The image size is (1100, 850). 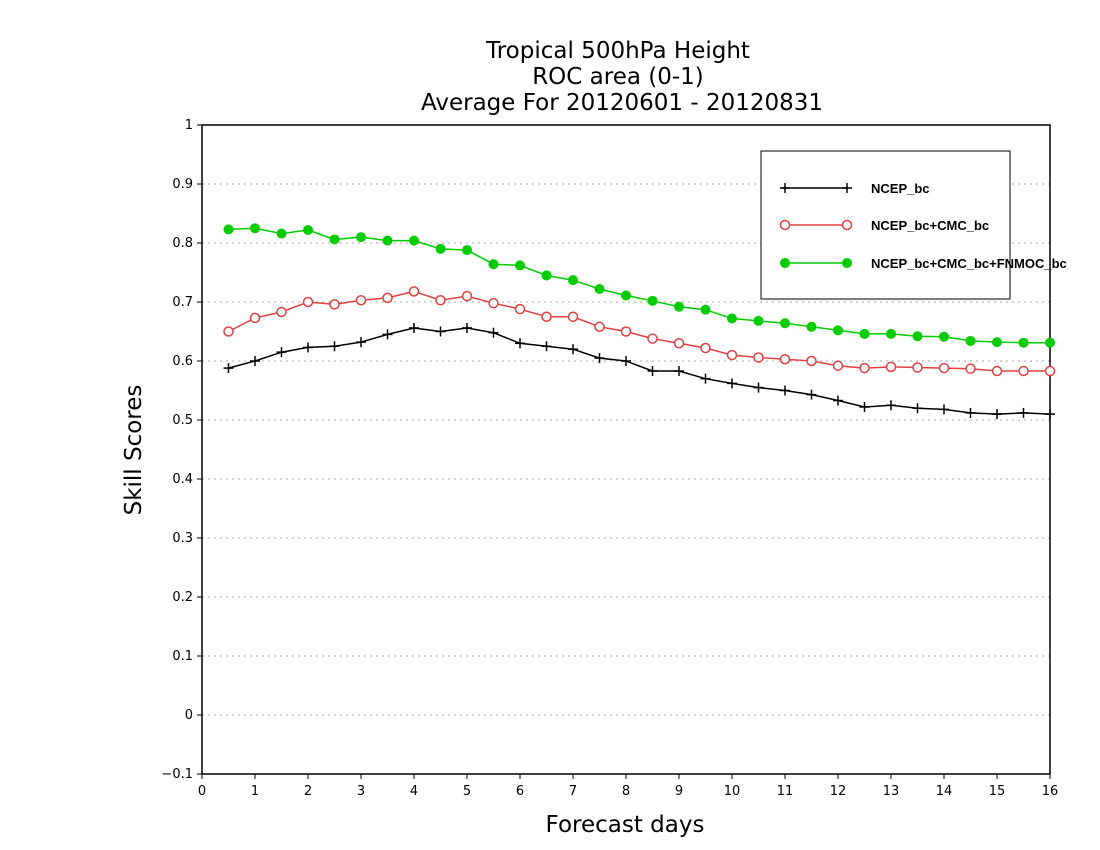 What do you see at coordinates (900, 188) in the screenshot?
I see `legend-label: NCEP_bc` at bounding box center [900, 188].